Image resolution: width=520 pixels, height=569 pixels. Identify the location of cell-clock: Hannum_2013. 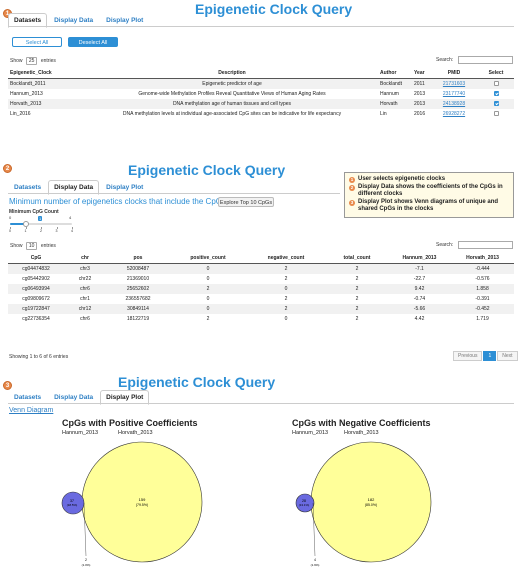
(26, 94).